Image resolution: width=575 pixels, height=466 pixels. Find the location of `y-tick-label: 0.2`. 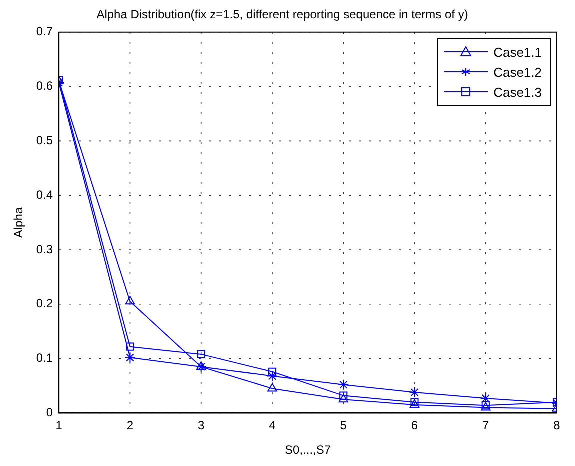

y-tick-label: 0.2 is located at coordinates (45, 303).